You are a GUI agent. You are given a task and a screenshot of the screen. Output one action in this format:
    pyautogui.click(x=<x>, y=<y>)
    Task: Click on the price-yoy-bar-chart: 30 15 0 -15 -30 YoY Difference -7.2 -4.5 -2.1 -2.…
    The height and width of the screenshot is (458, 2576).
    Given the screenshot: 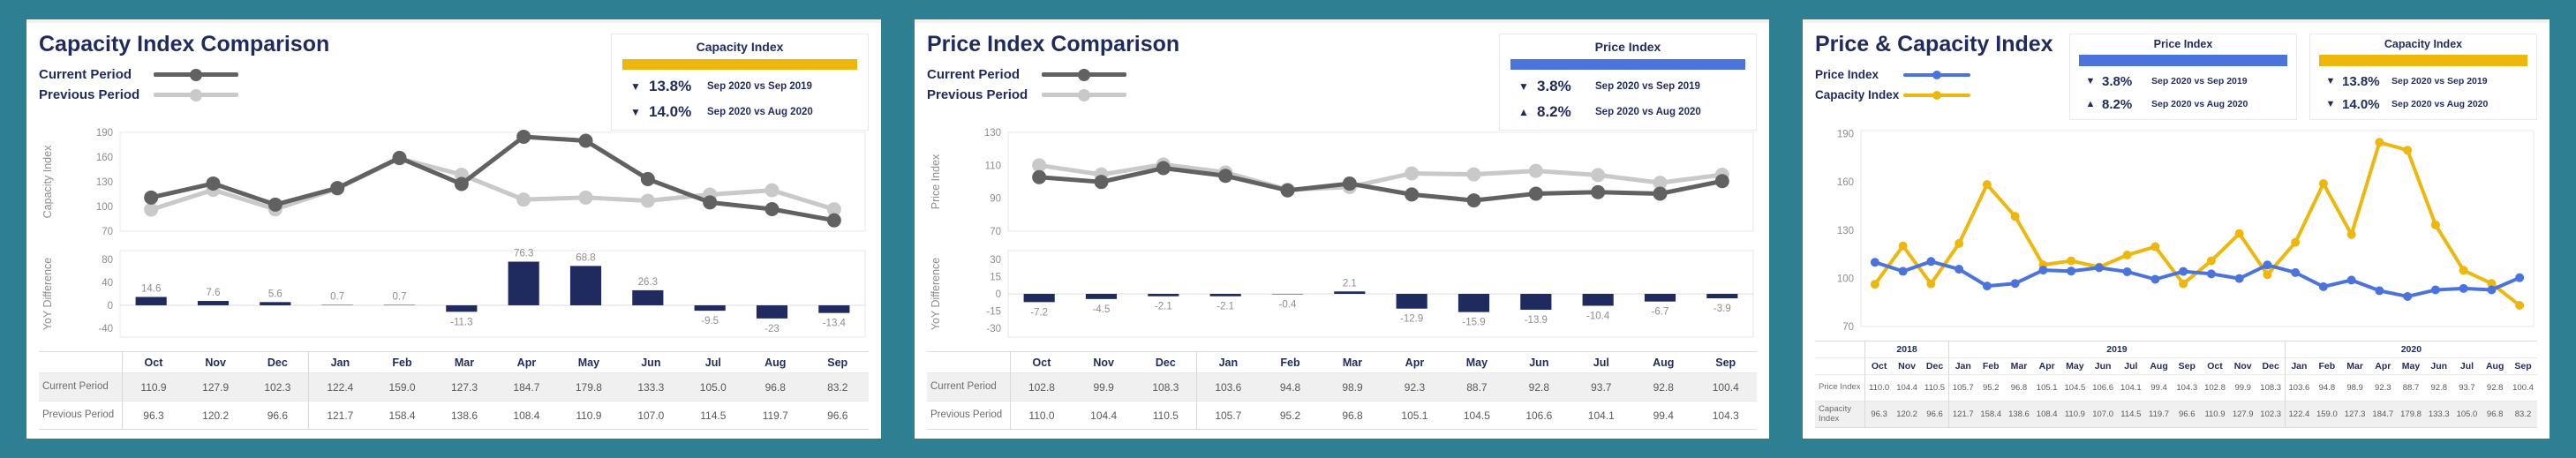 What is the action you would take?
    pyautogui.click(x=1342, y=296)
    